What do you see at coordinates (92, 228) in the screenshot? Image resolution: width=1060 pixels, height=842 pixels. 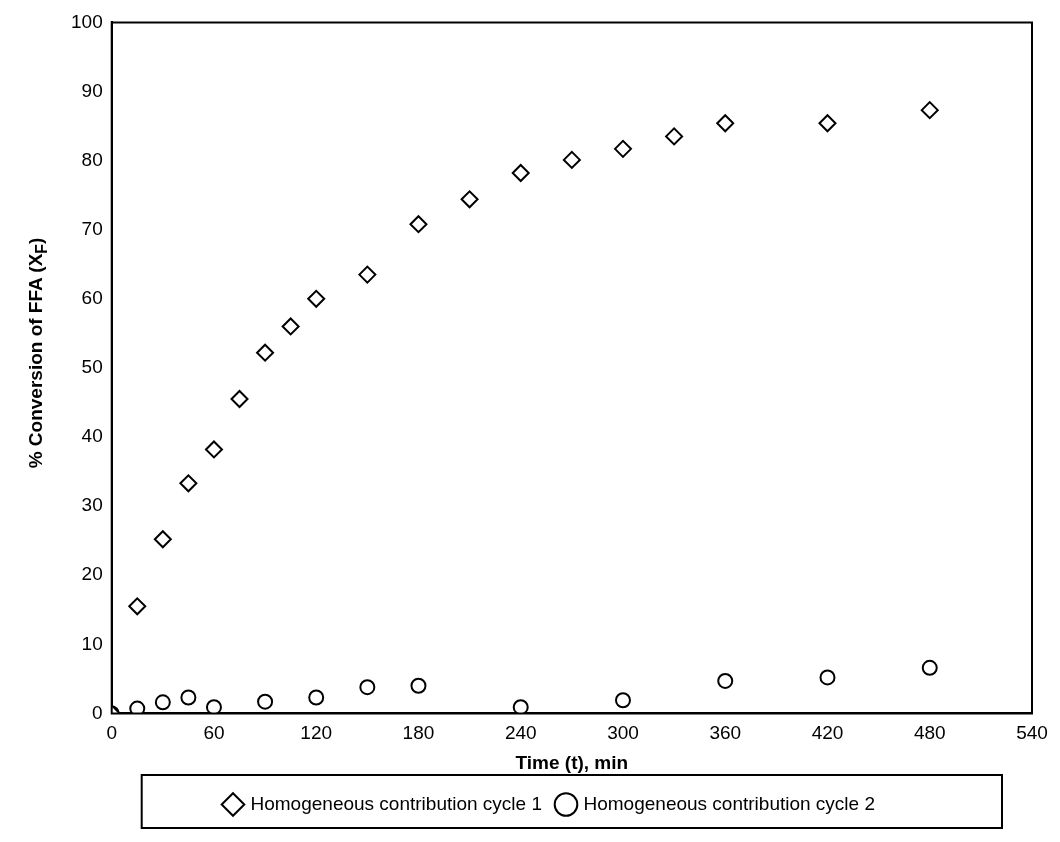 I see `y-tick-label: 70` at bounding box center [92, 228].